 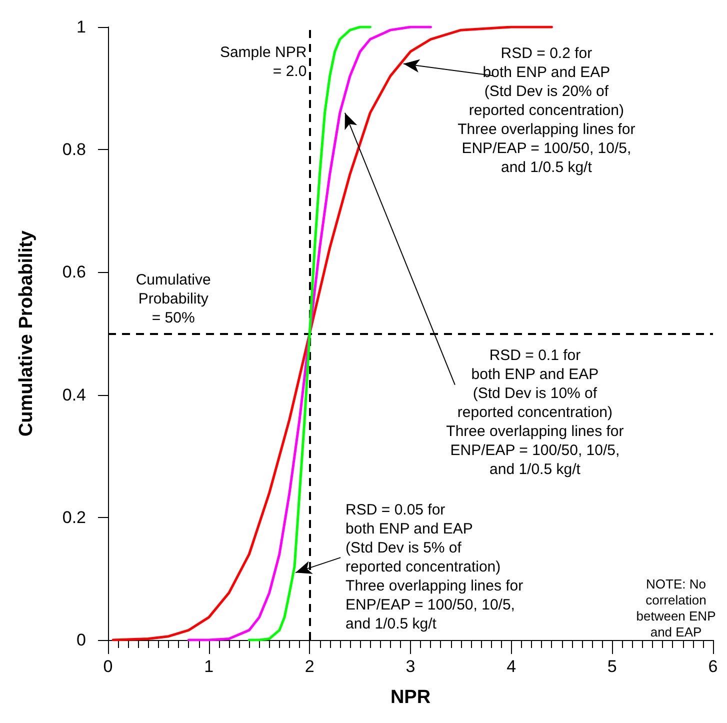 I want to click on x-tick-label: 1, so click(x=209, y=666).